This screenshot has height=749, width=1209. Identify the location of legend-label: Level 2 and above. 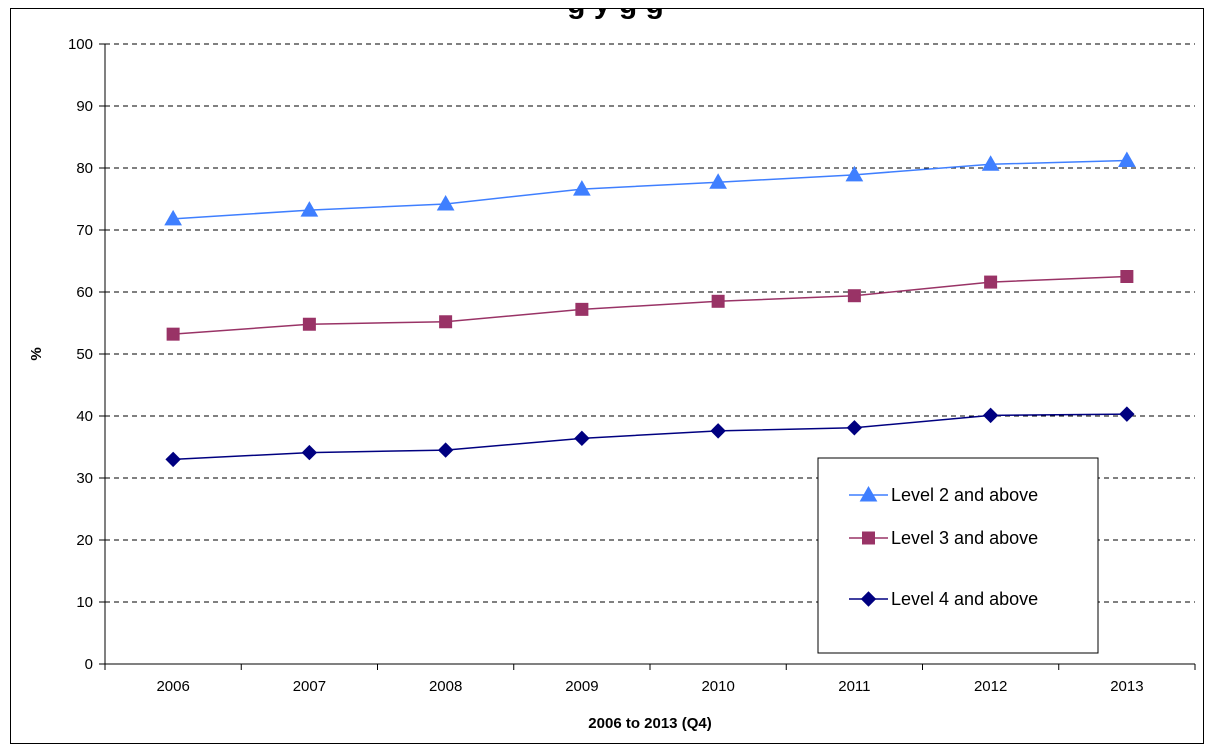
(964, 495).